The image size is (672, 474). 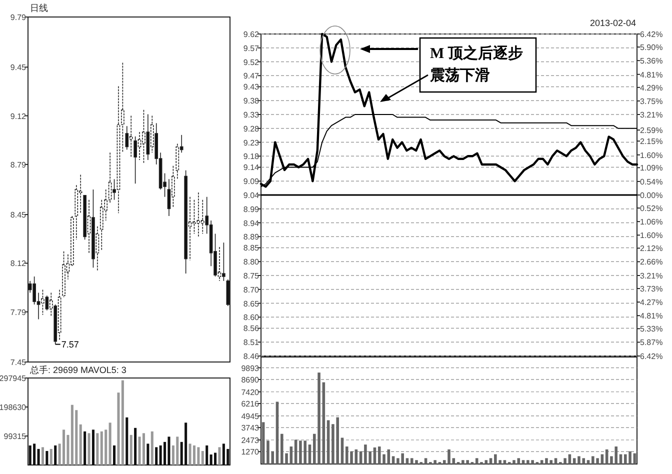 I want to click on y-tick-label: 8.12, so click(x=18, y=263).